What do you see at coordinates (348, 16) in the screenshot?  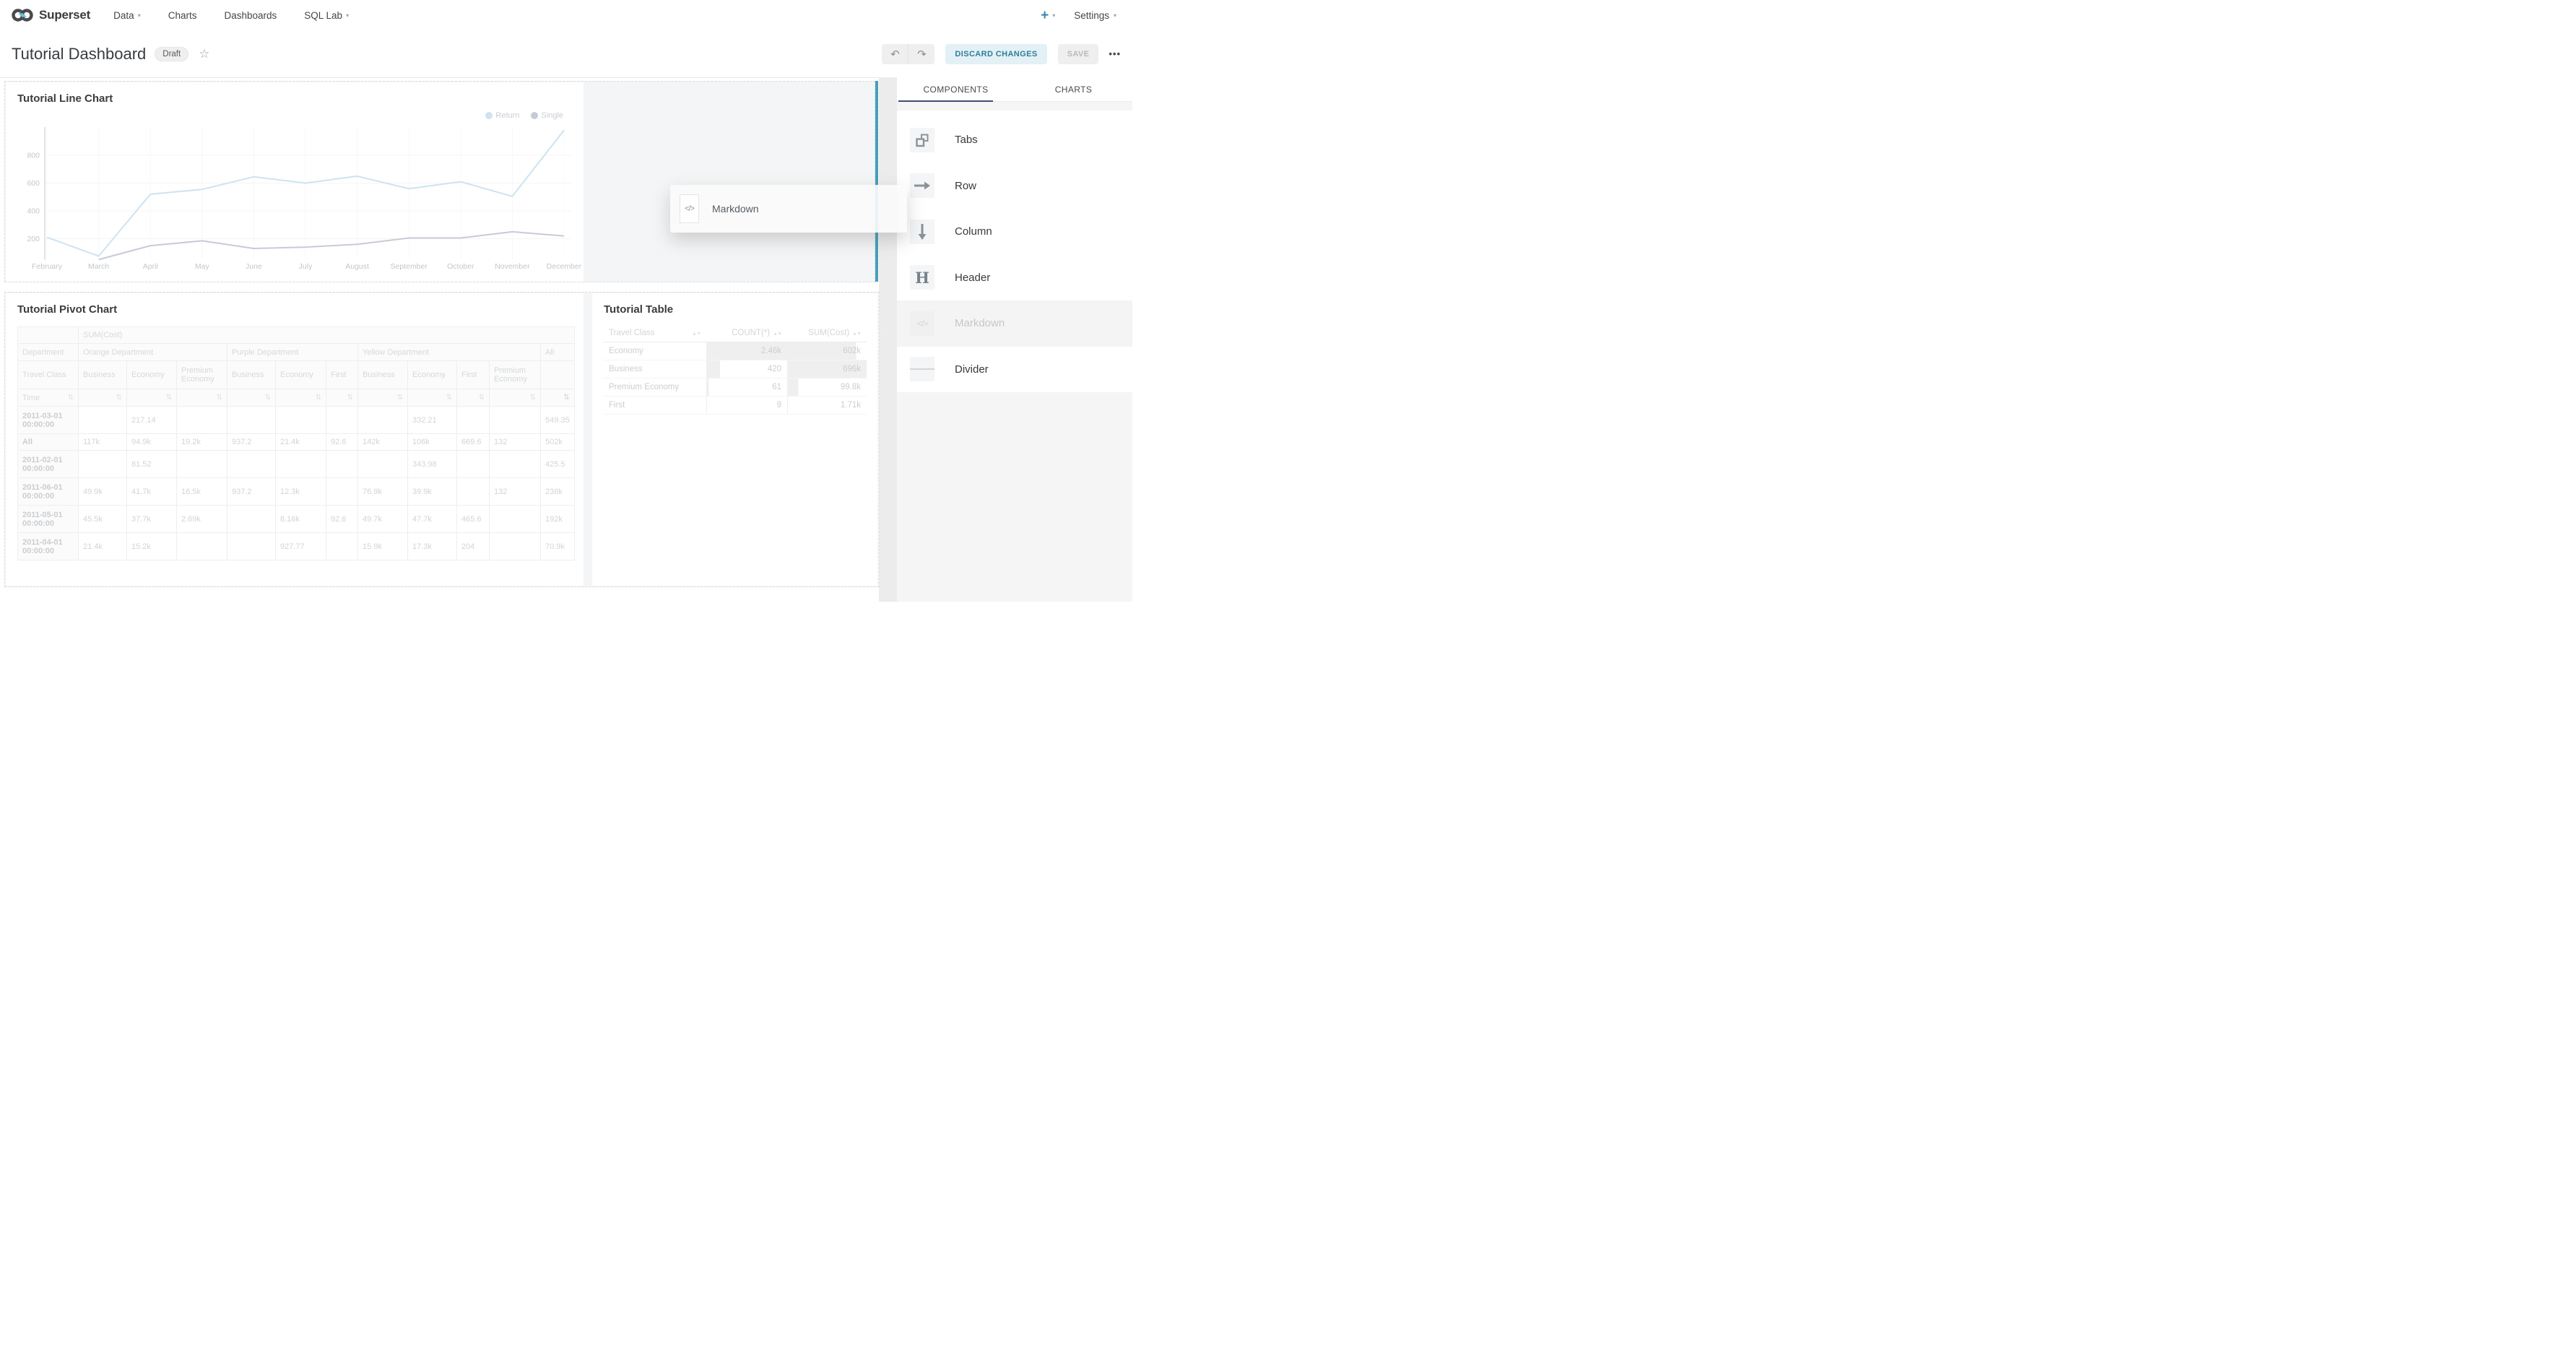 I see `chevron-down-icon: ▾` at bounding box center [348, 16].